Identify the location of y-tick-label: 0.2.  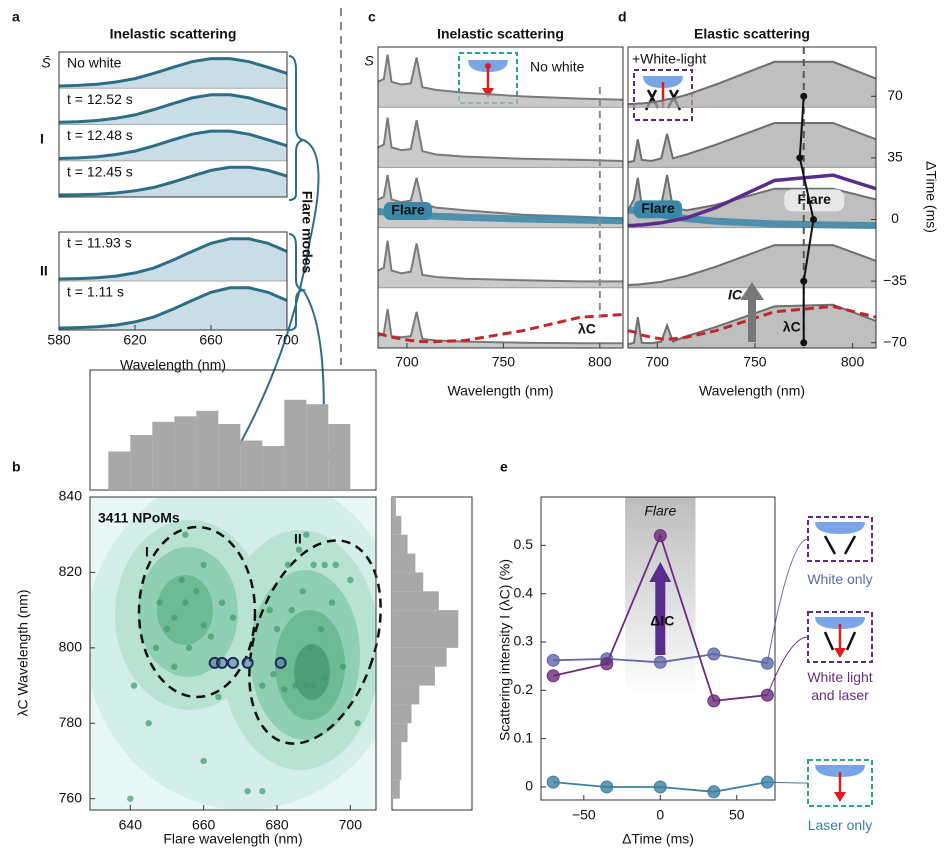
(524, 689).